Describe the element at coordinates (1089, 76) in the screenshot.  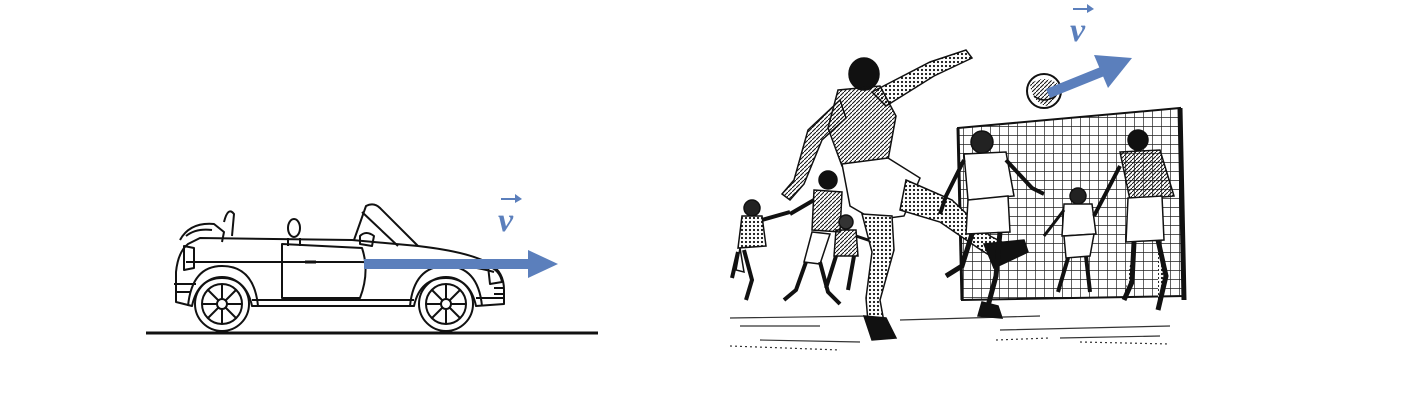
I see `ball-velocity-arrow` at that location.